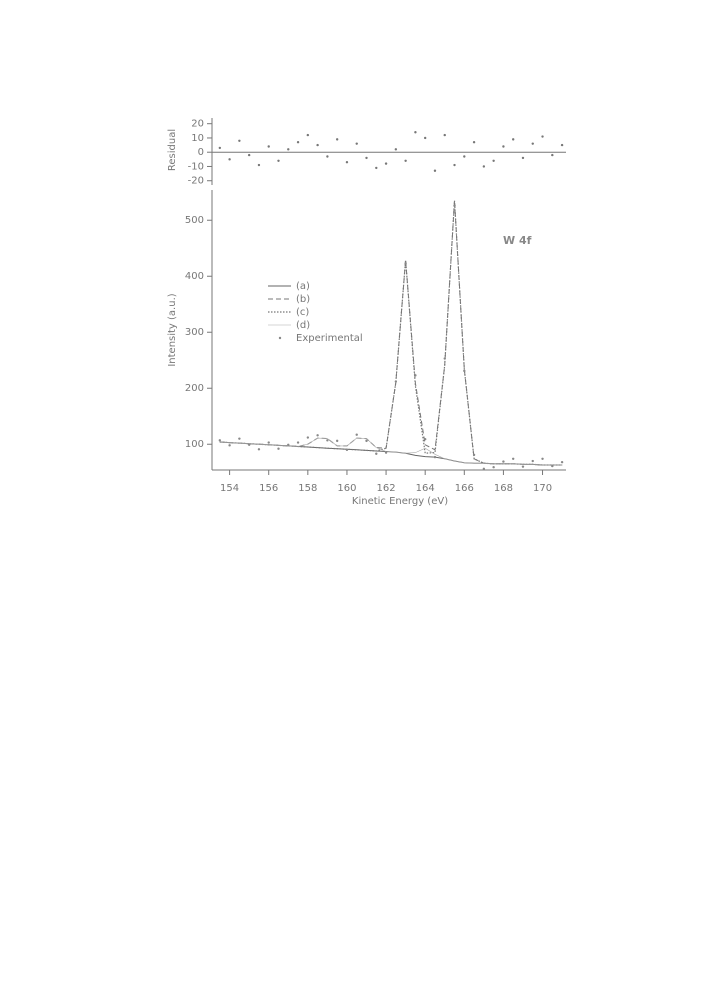  What do you see at coordinates (229, 488) in the screenshot?
I see `x-tick-label: 154` at bounding box center [229, 488].